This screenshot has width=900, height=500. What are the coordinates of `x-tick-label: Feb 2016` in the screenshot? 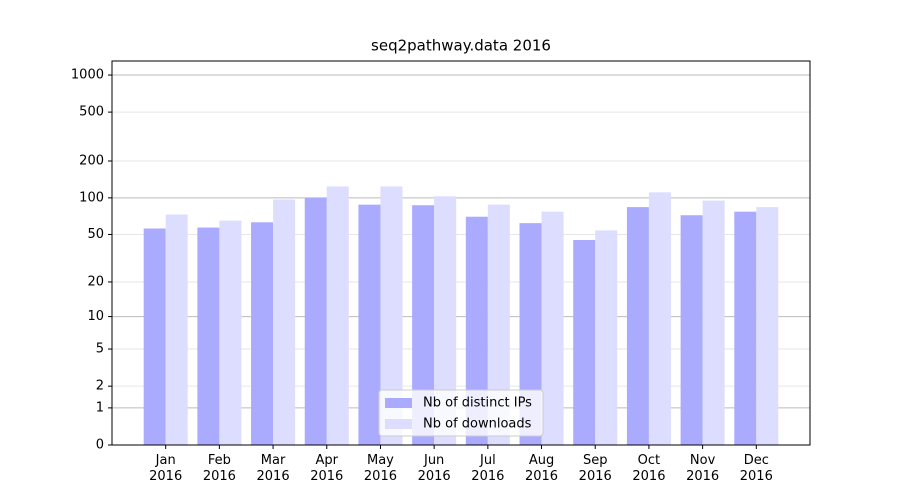 It's located at (219, 468).